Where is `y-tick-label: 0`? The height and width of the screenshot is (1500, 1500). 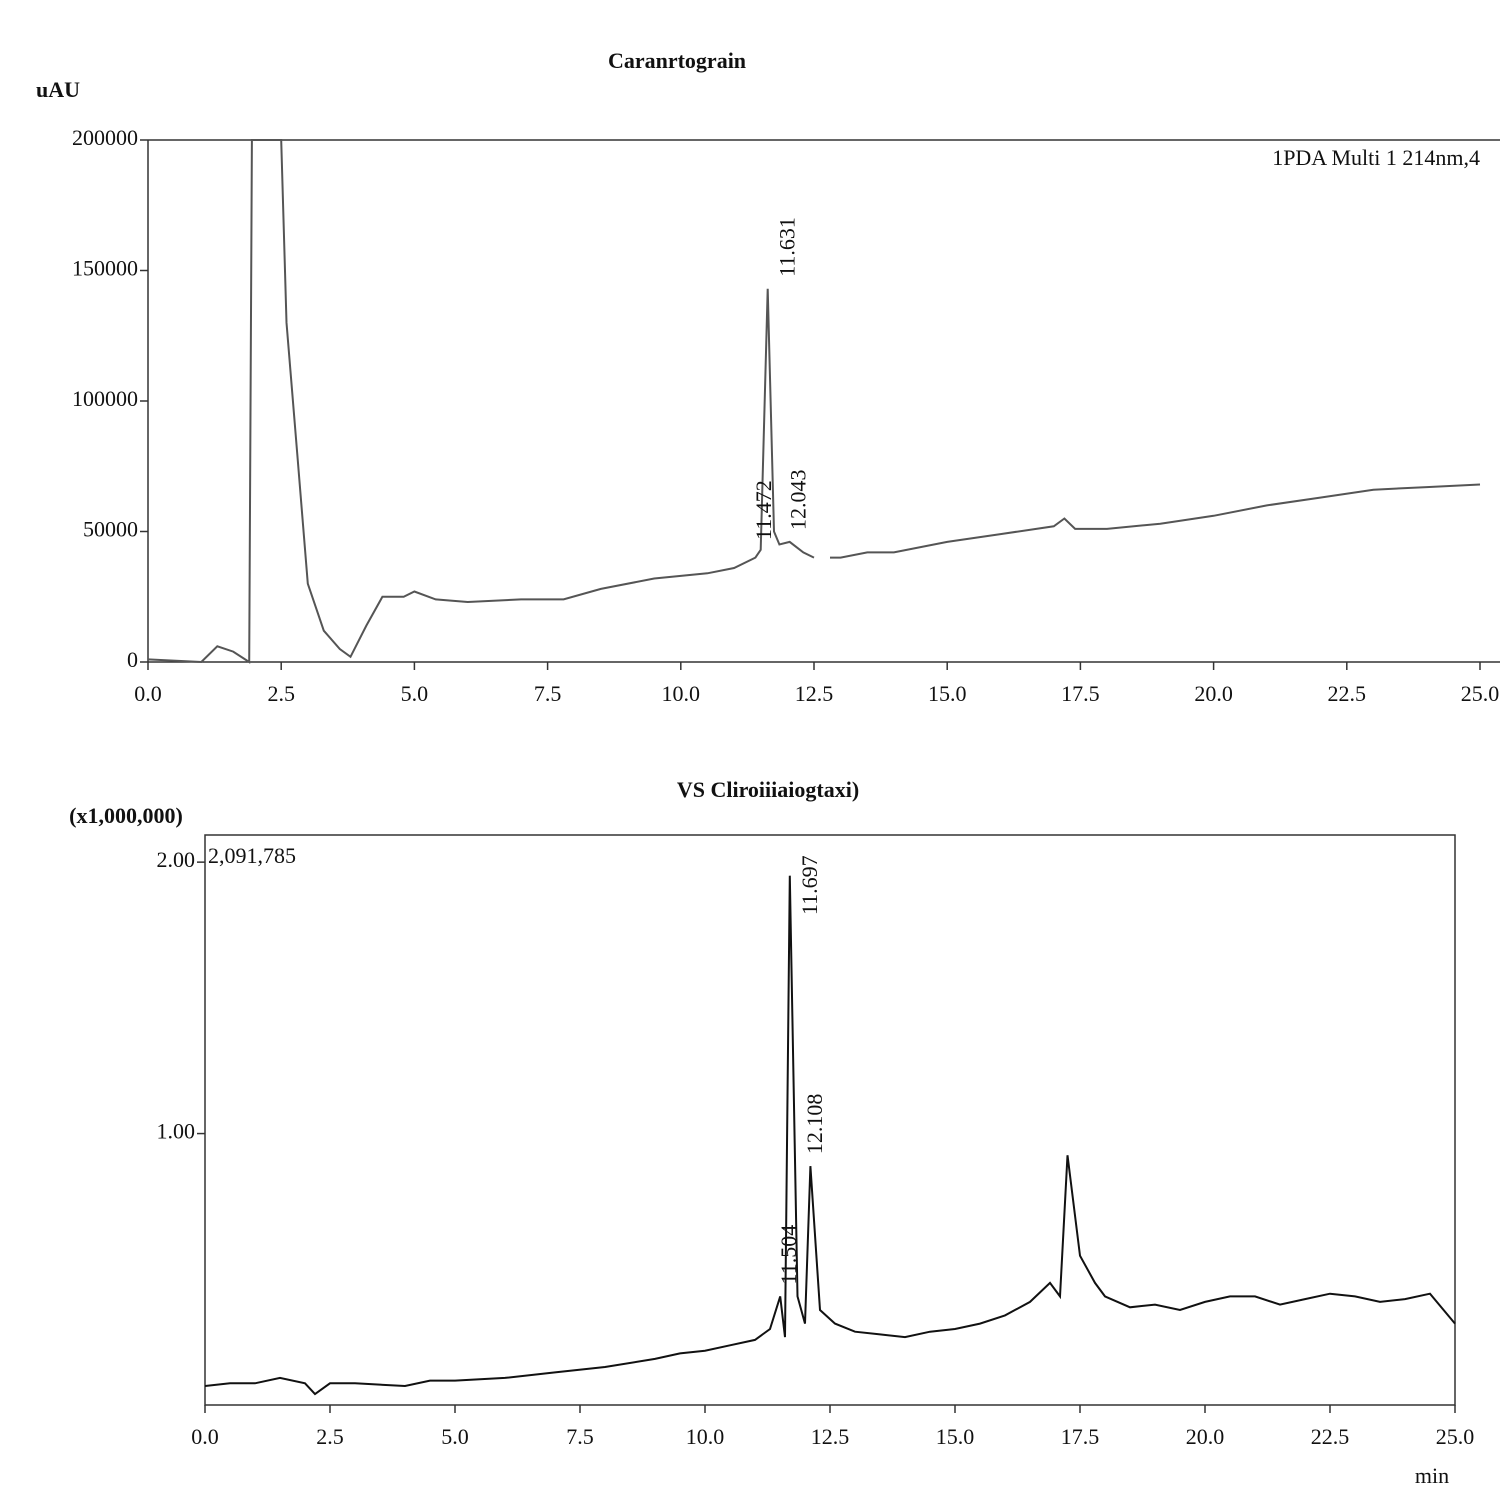
y-tick-label: 0 is located at coordinates (132, 659).